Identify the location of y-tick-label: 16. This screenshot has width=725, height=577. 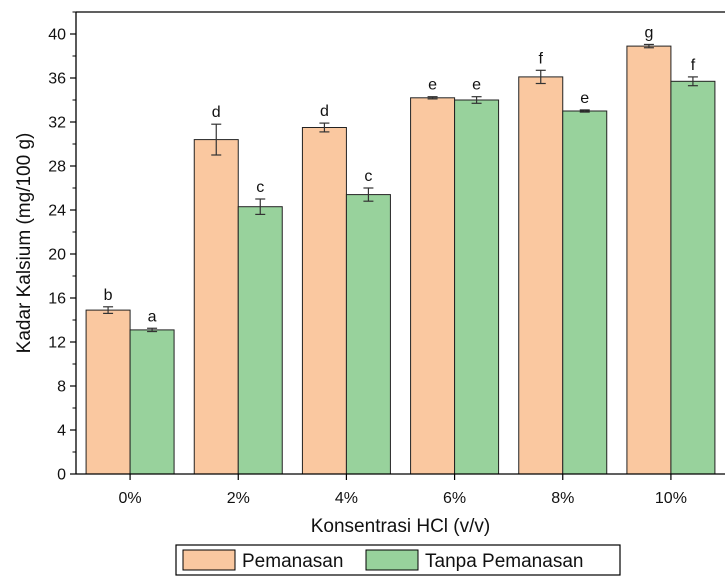
(57, 299).